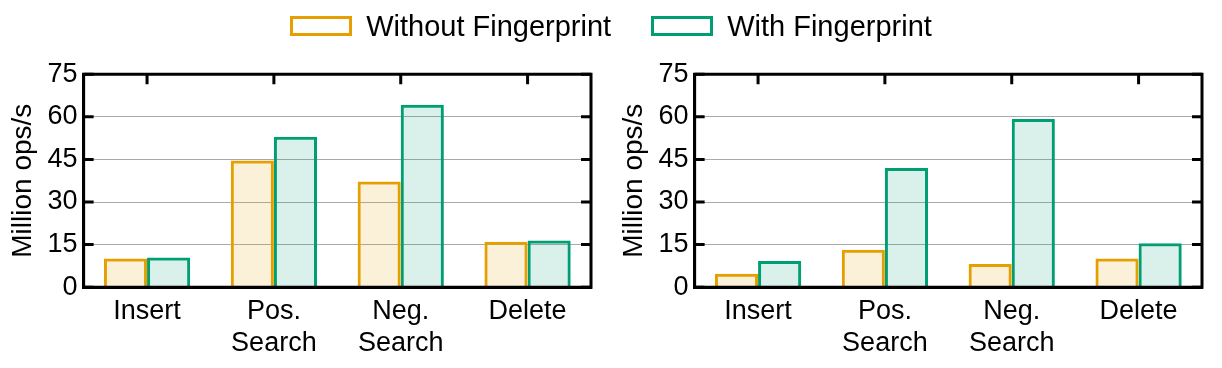 The height and width of the screenshot is (368, 1222). Describe the element at coordinates (489, 26) in the screenshot. I see `legend-label: Without Fingerprint` at that location.